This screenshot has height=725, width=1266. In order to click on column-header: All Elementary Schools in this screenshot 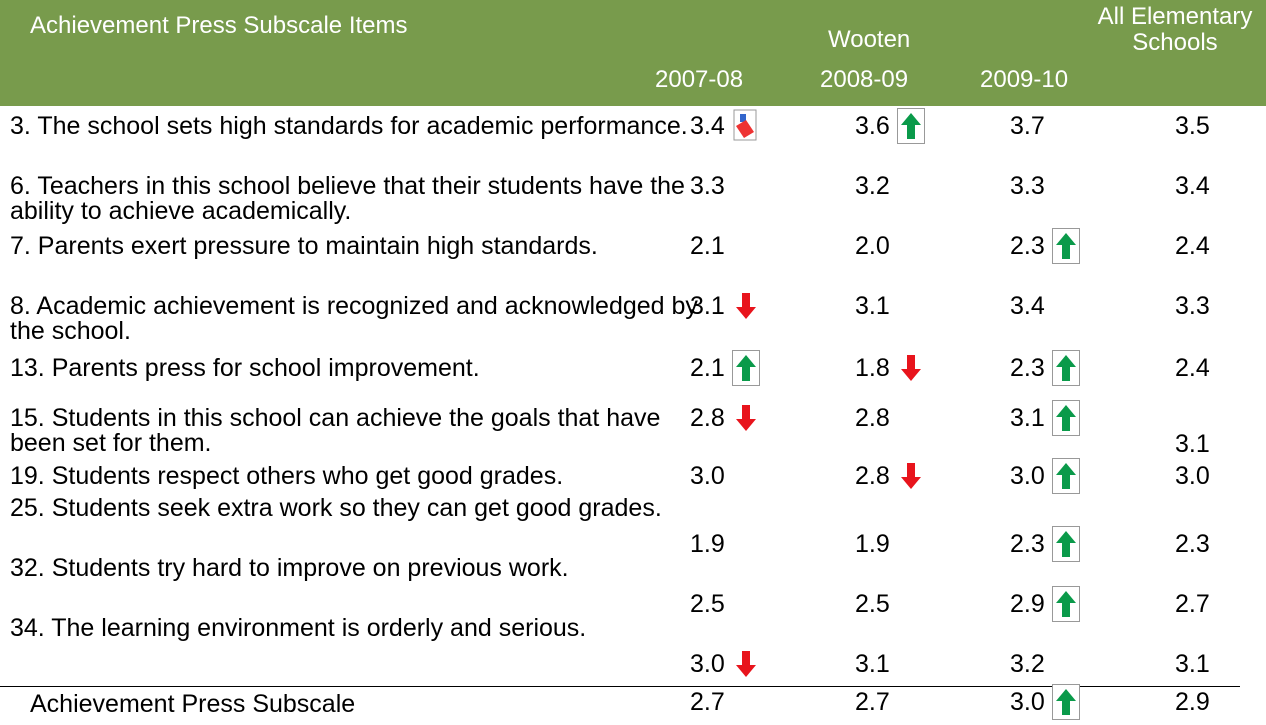, I will do `click(1175, 29)`.